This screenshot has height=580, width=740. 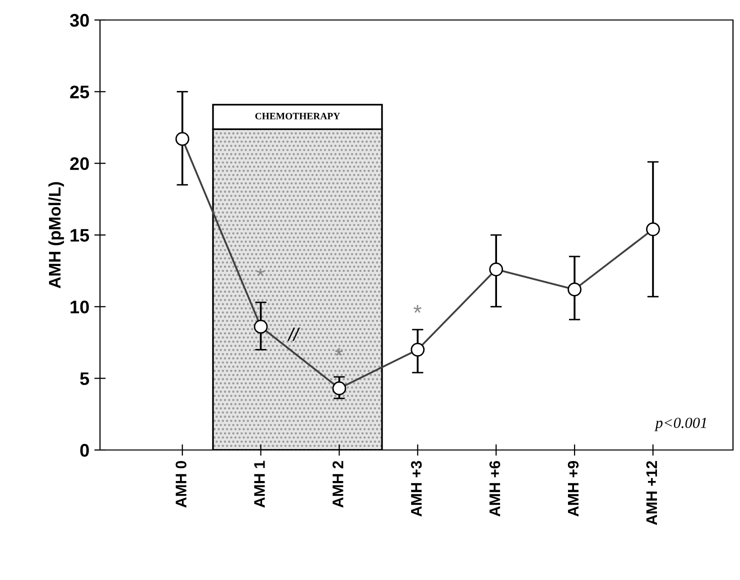 I want to click on annotation: CHEMOTHERAPY, so click(x=297, y=116).